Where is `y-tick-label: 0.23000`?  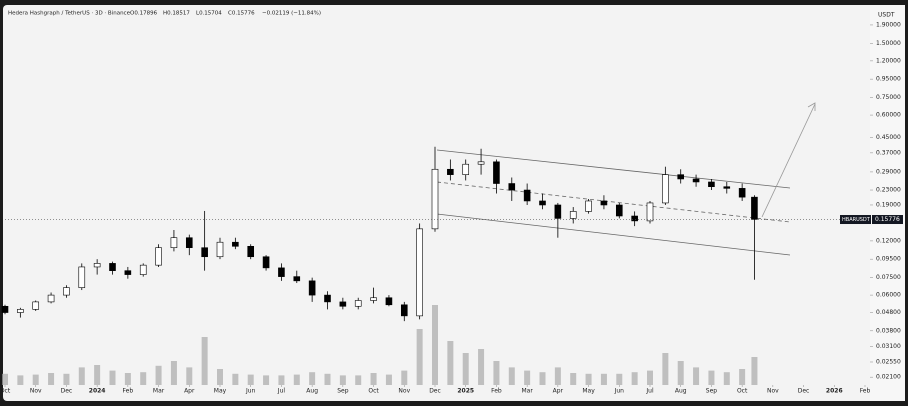
y-tick-label: 0.23000 is located at coordinates (888, 190).